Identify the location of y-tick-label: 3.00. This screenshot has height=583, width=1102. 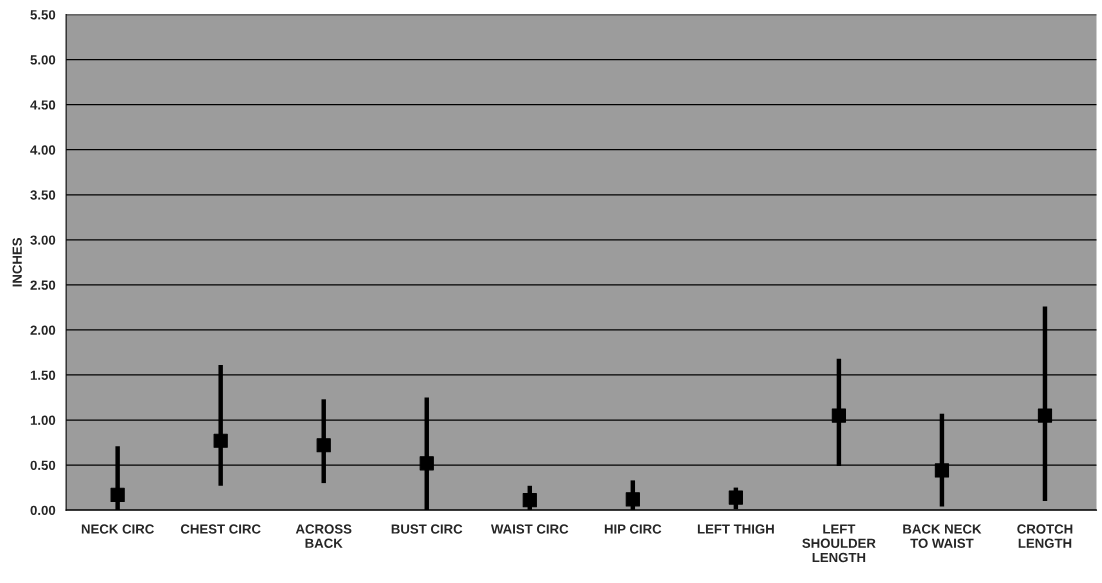
(43, 240).